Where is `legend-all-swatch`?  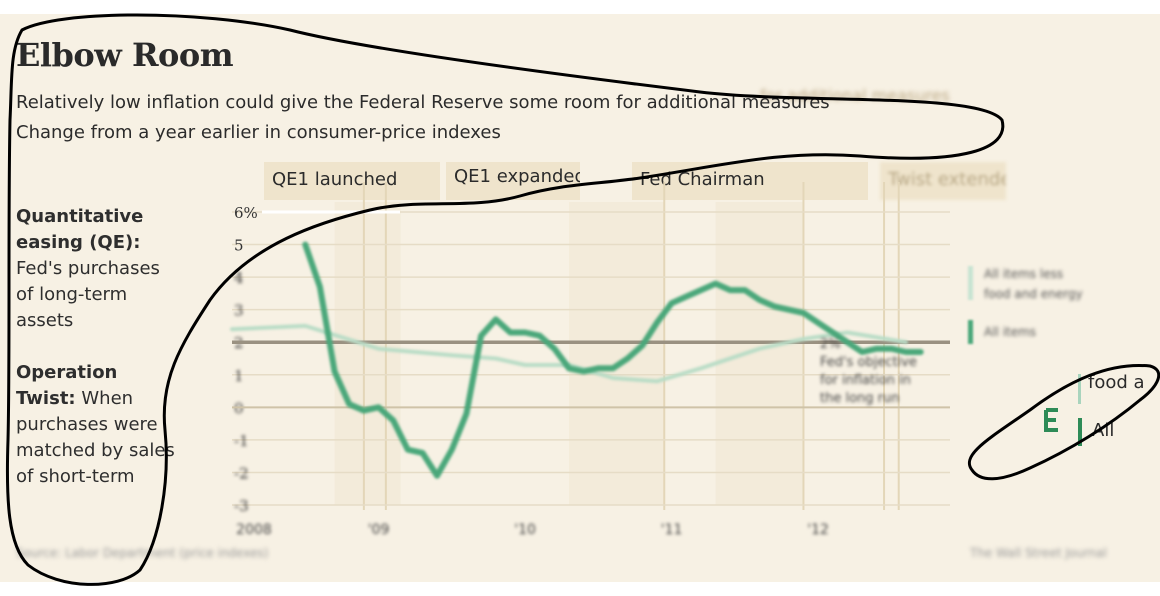
legend-all-swatch is located at coordinates (1080, 432).